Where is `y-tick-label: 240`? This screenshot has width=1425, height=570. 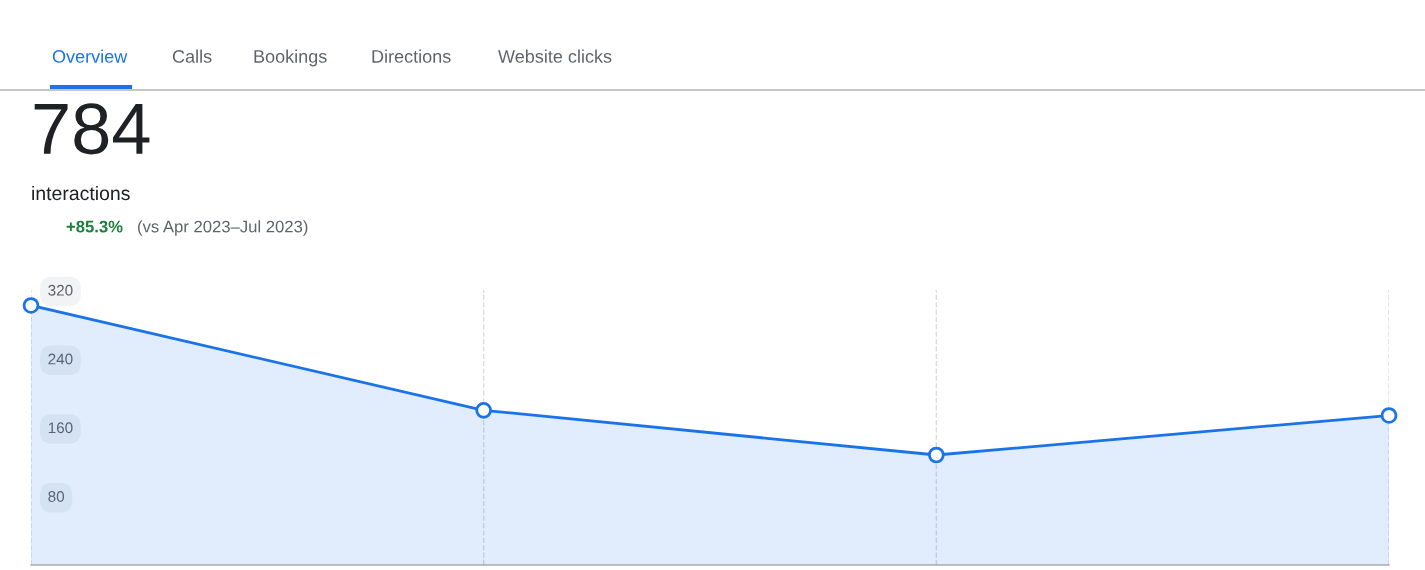 y-tick-label: 240 is located at coordinates (60, 359).